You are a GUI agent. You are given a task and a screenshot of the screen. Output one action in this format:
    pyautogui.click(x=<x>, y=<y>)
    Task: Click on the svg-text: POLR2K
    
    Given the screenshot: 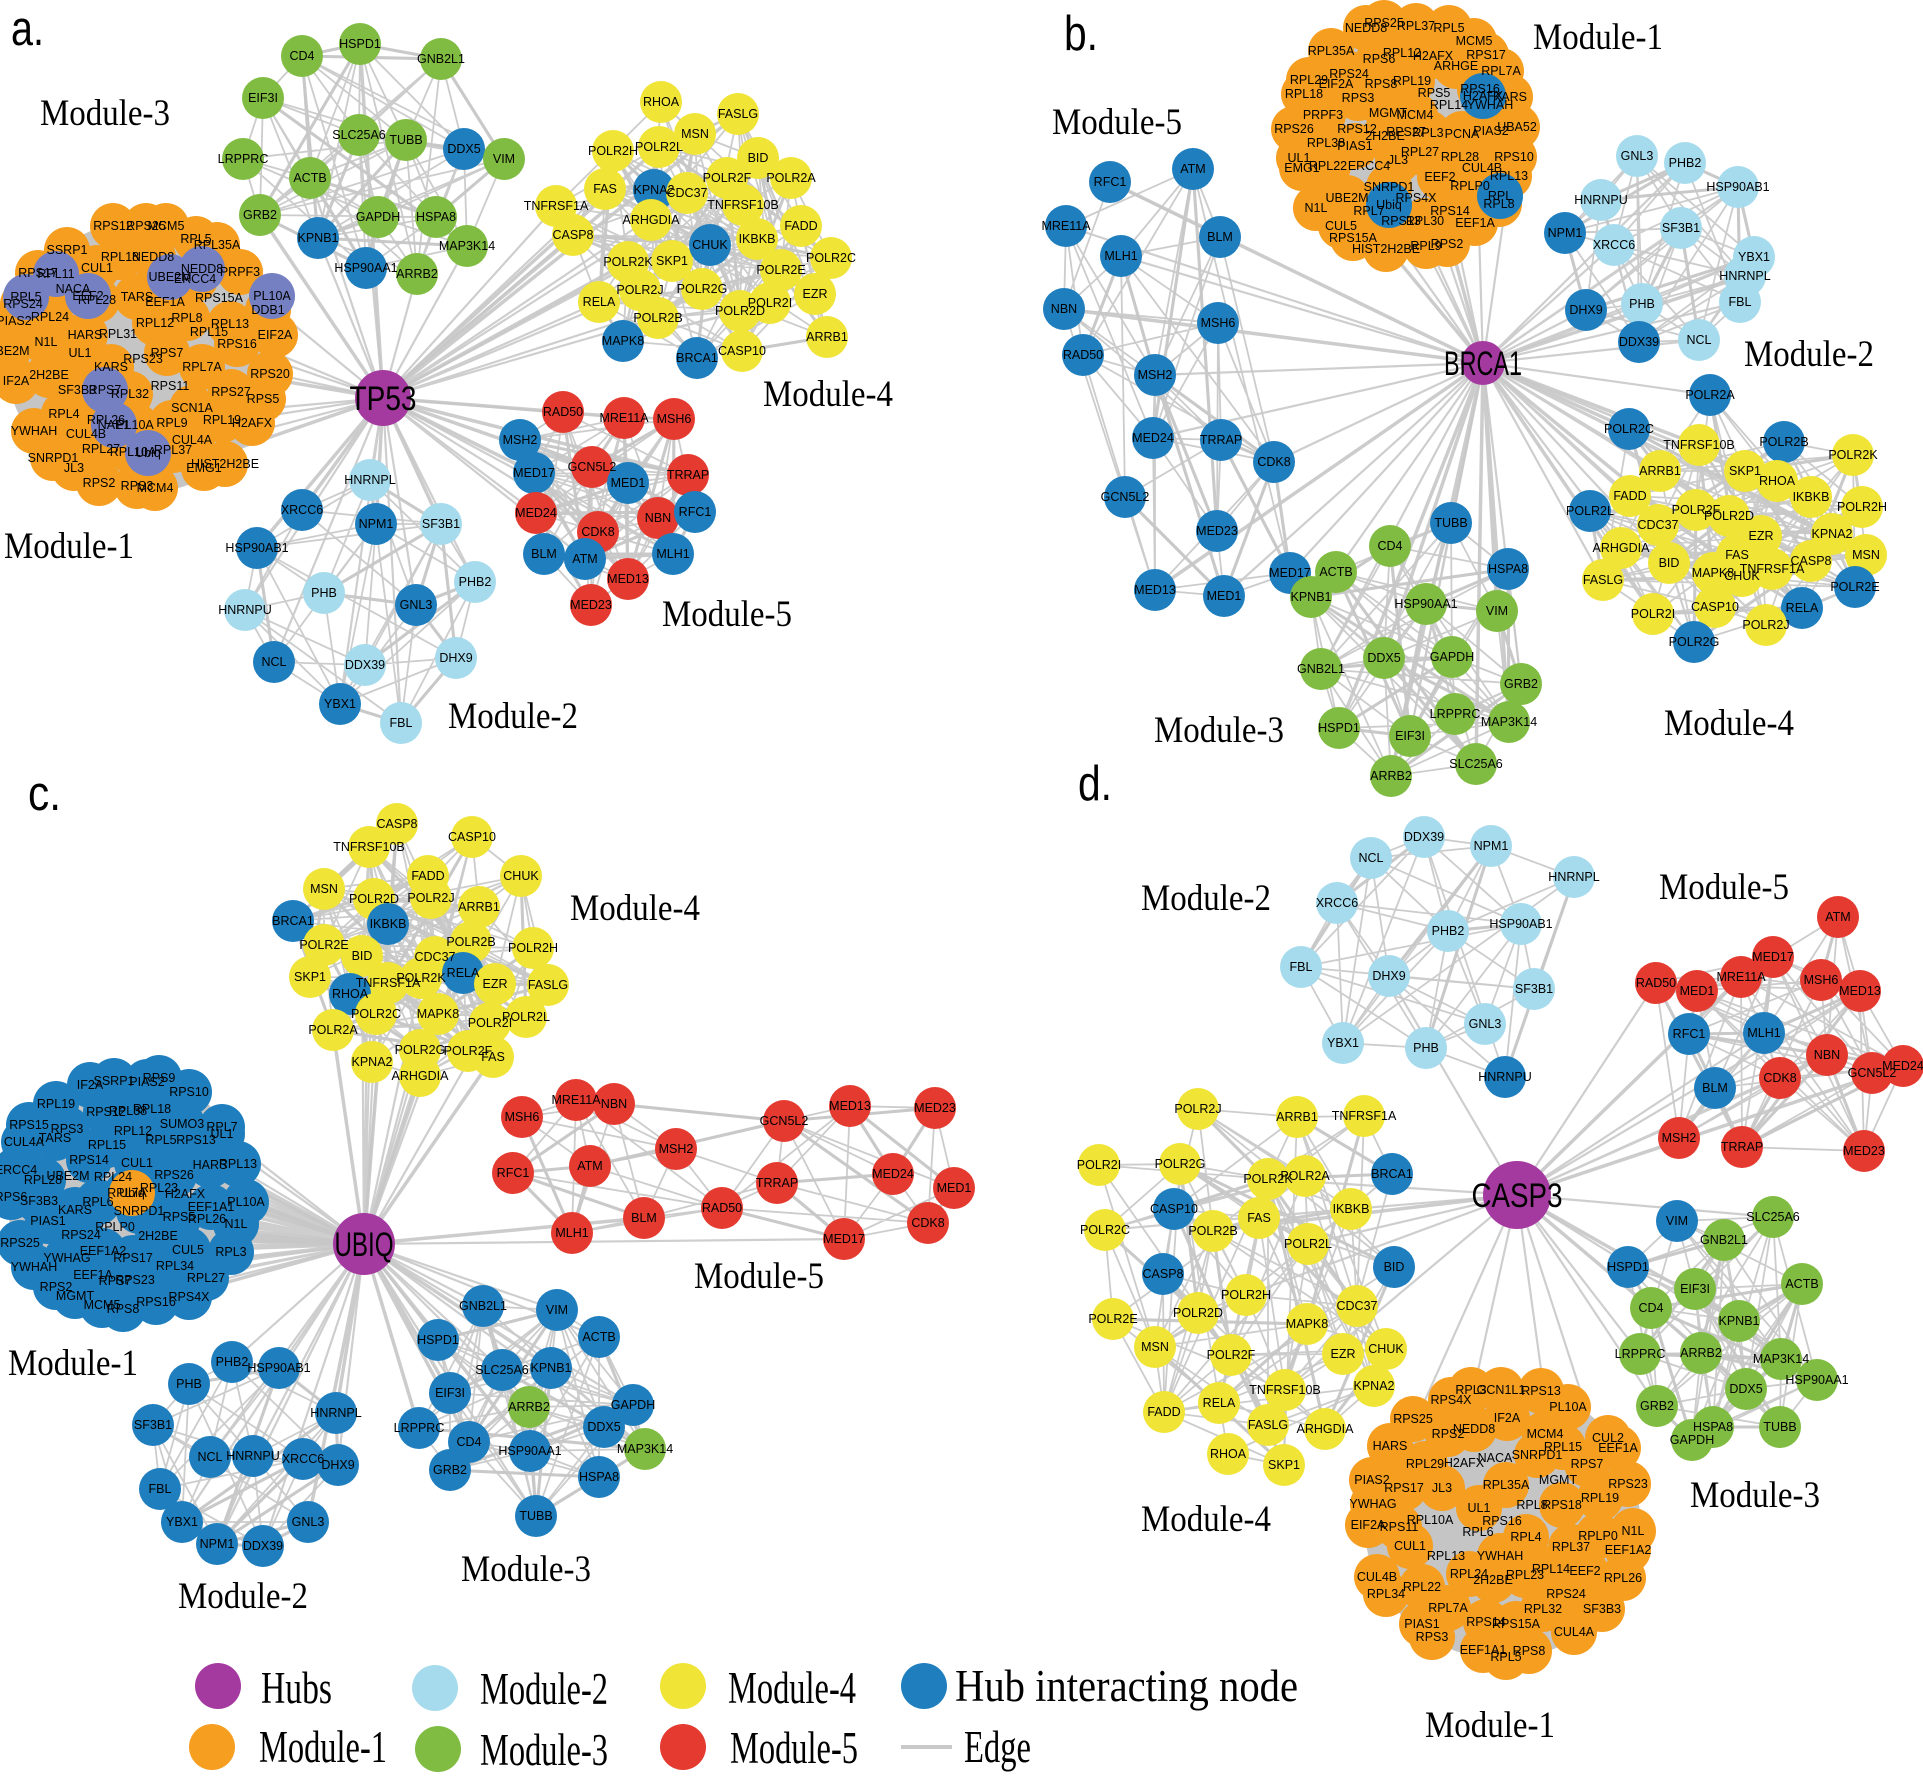 What is the action you would take?
    pyautogui.click(x=628, y=262)
    